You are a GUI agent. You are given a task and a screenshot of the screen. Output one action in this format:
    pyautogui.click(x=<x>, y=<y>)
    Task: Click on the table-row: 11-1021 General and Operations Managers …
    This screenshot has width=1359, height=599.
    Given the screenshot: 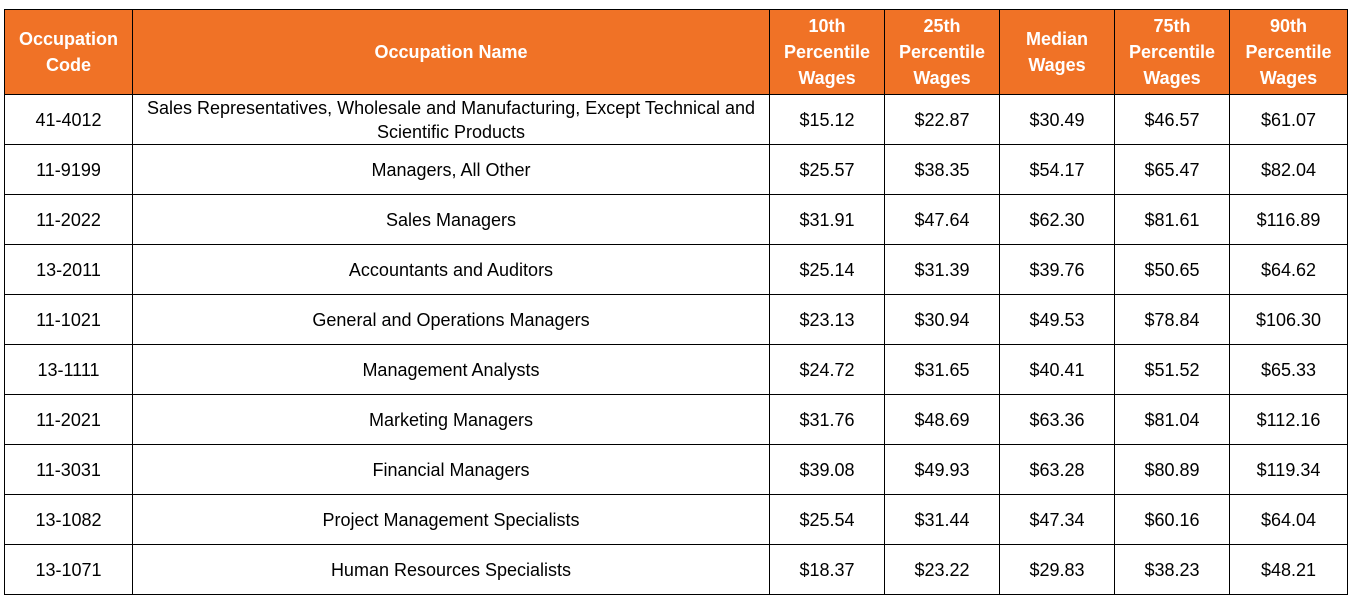 What is the action you would take?
    pyautogui.click(x=676, y=319)
    